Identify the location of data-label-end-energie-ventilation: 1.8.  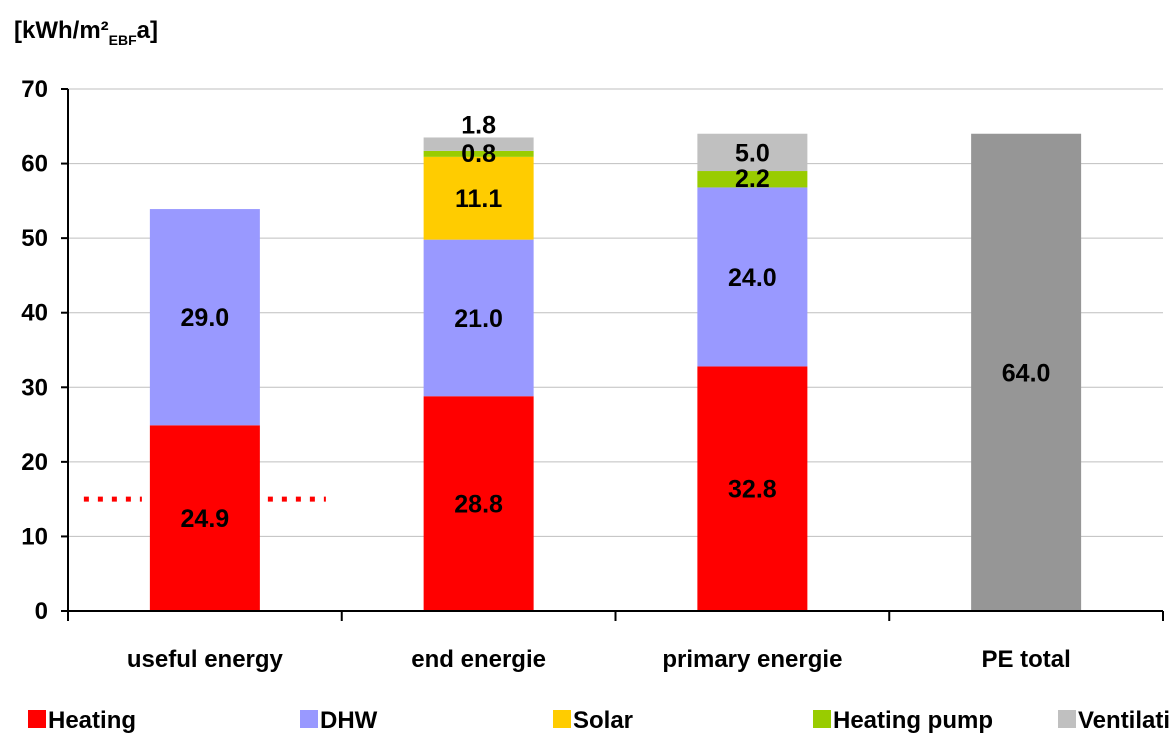
(478, 125).